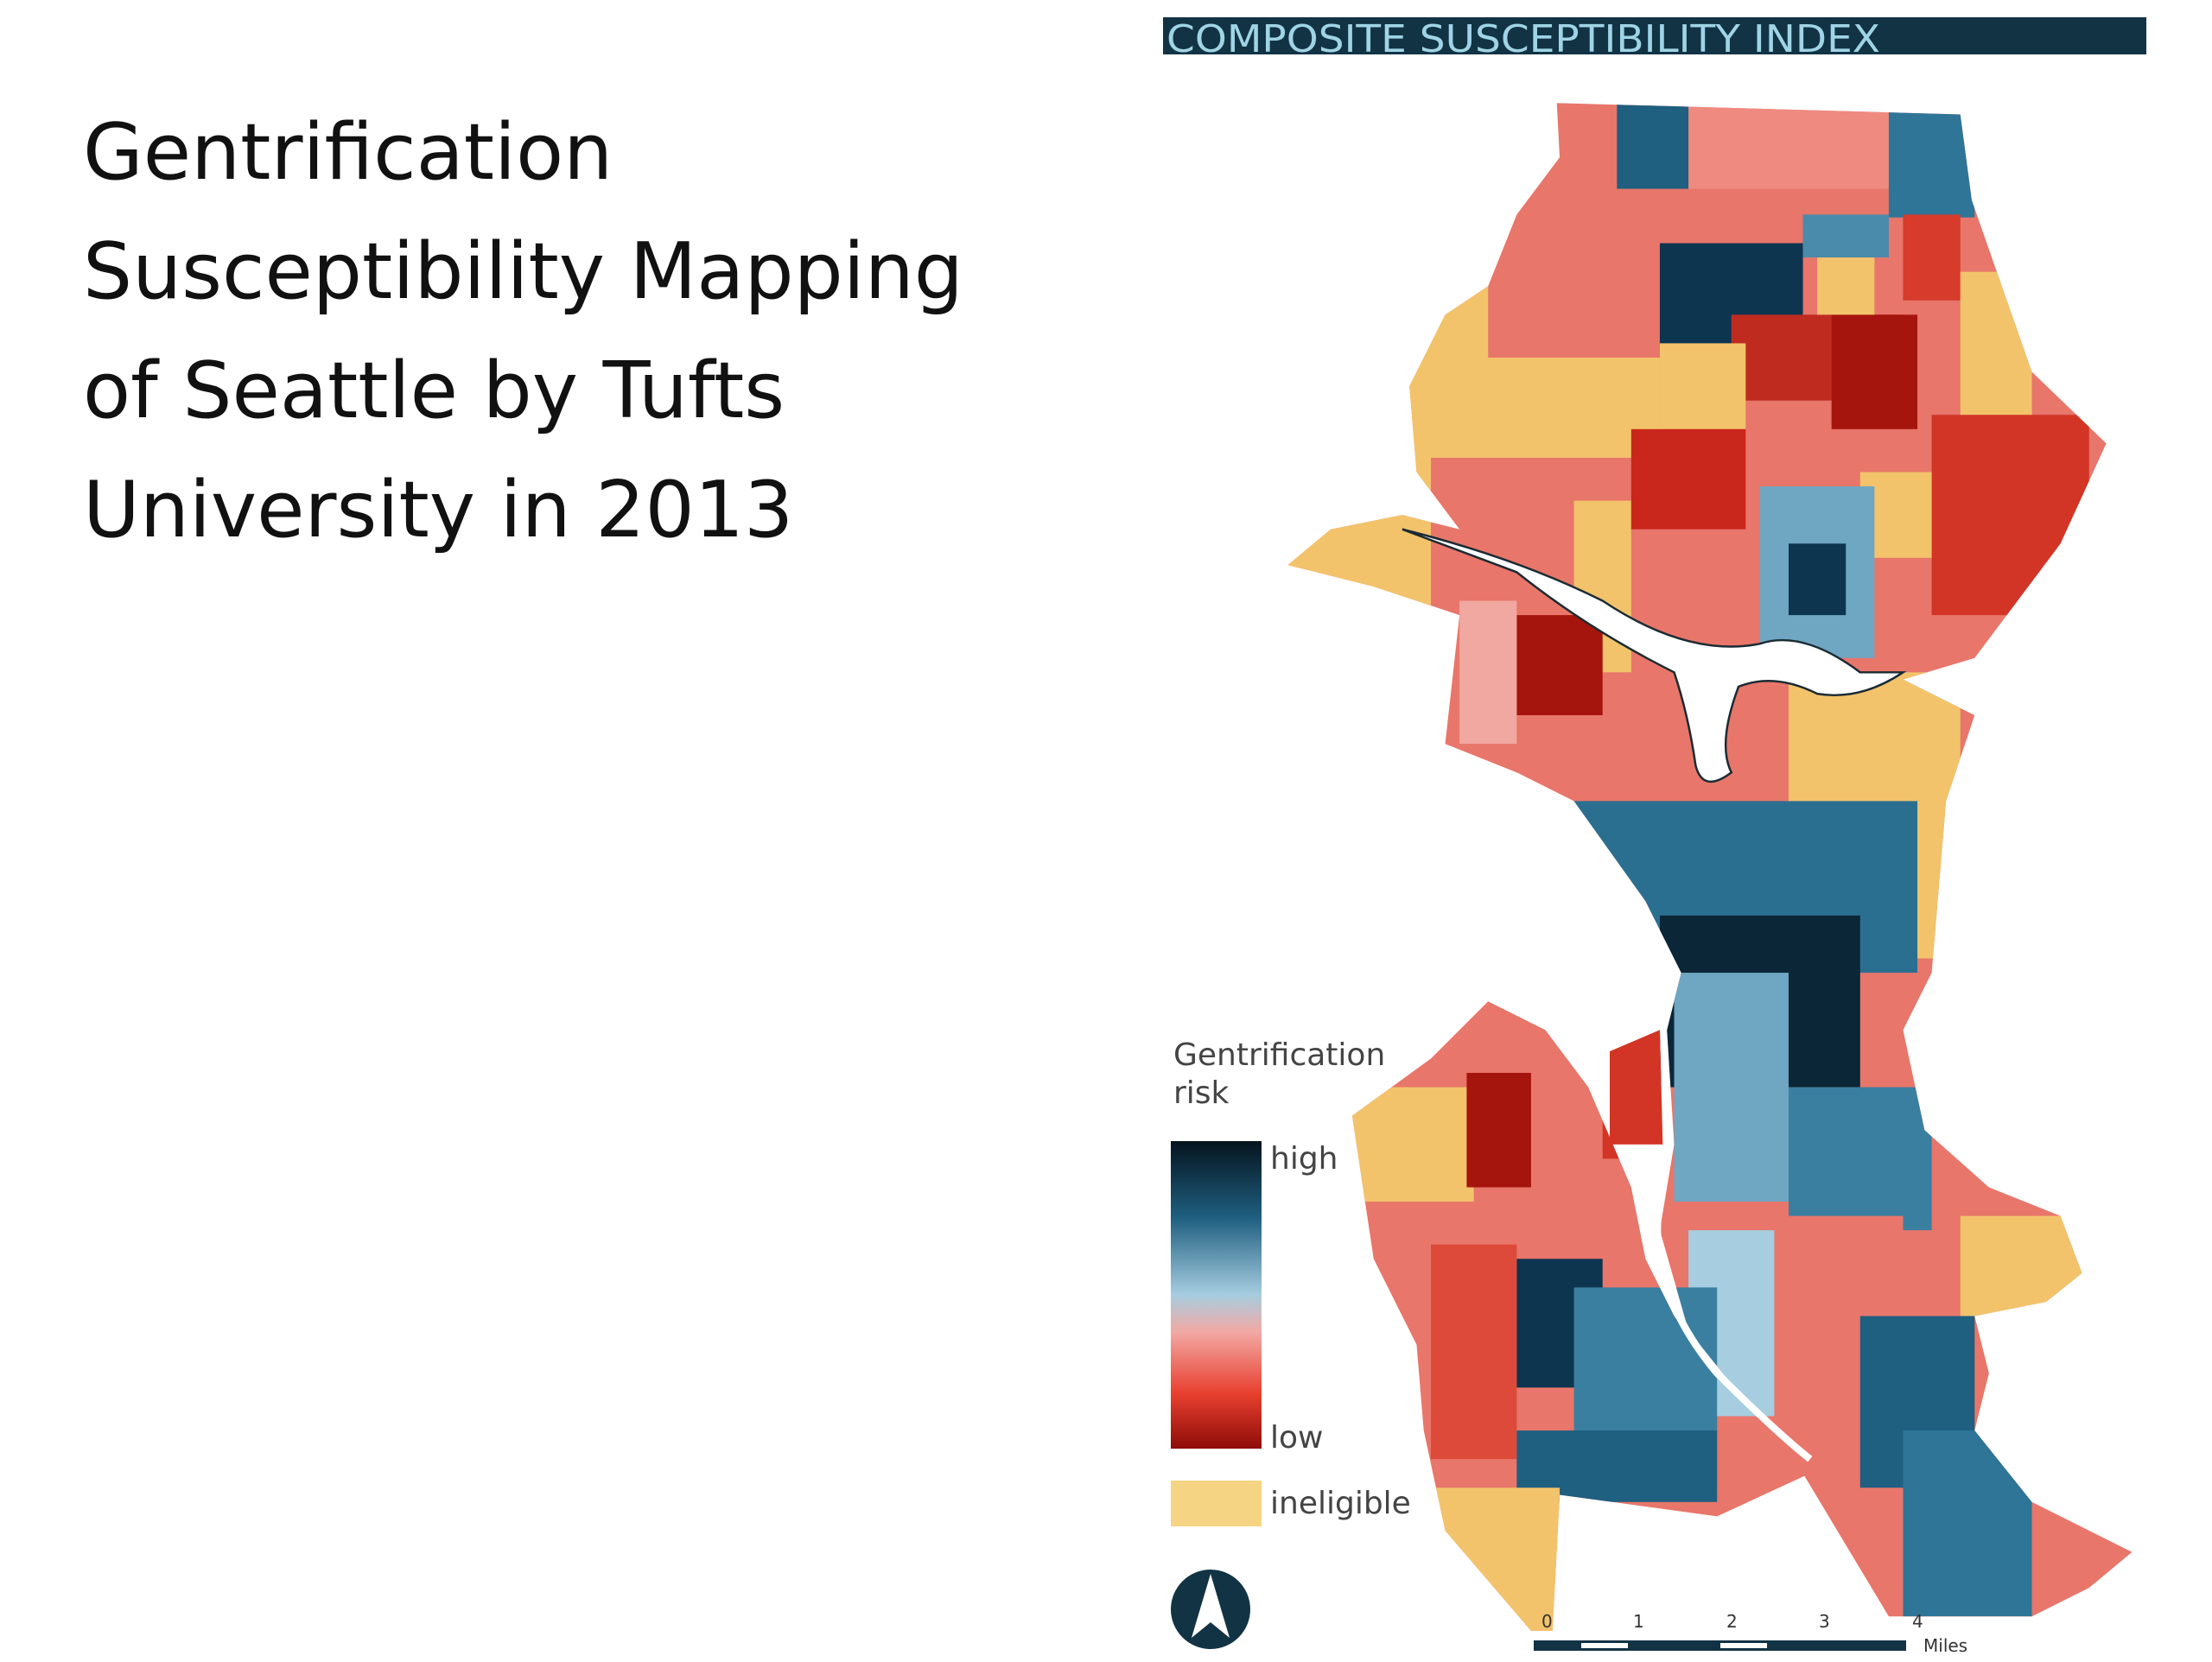  What do you see at coordinates (1340, 1503) in the screenshot?
I see `legend-ineligible: ineligible` at bounding box center [1340, 1503].